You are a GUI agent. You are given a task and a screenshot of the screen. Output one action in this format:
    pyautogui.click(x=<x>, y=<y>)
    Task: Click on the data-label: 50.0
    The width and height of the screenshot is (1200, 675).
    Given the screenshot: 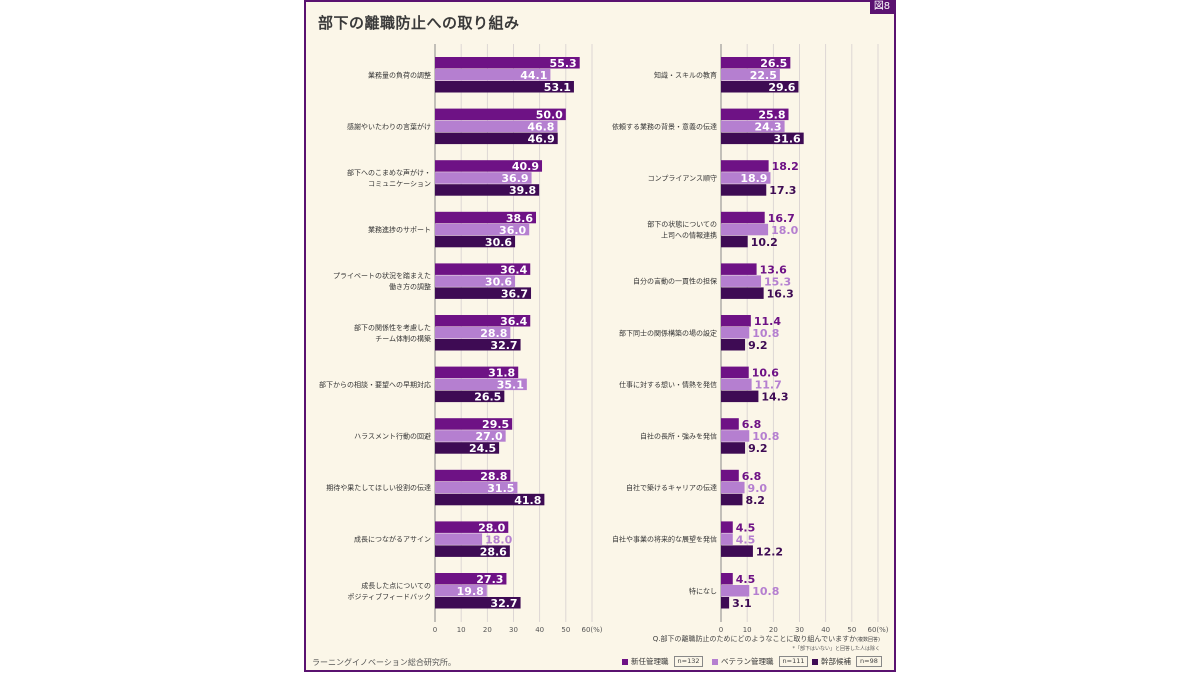 What is the action you would take?
    pyautogui.click(x=549, y=115)
    